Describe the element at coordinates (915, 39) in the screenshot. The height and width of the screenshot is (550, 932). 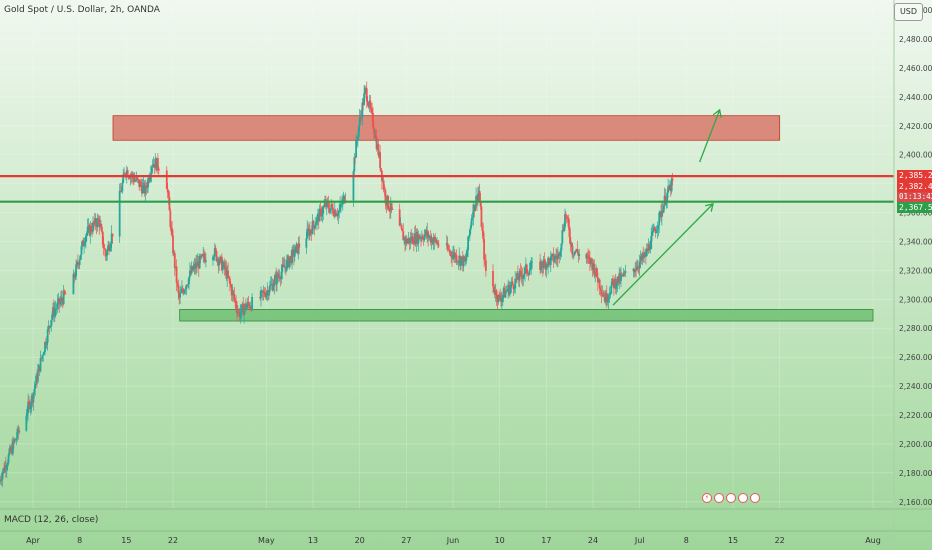
I see `price-tick-label: 2,480.000` at that location.